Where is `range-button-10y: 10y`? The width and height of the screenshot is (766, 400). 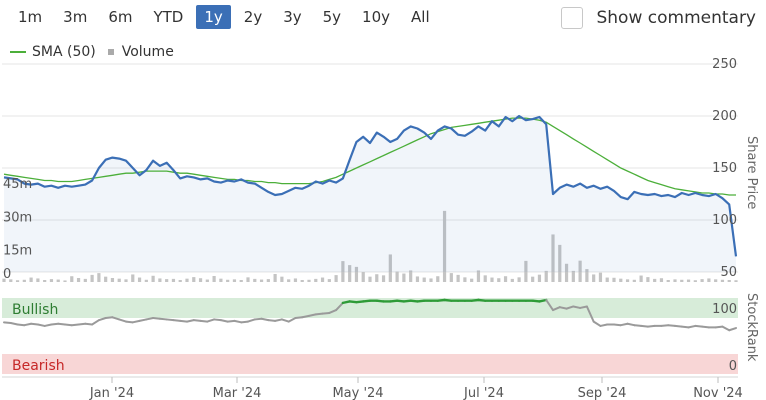
range-button-10y: 10y is located at coordinates (376, 17).